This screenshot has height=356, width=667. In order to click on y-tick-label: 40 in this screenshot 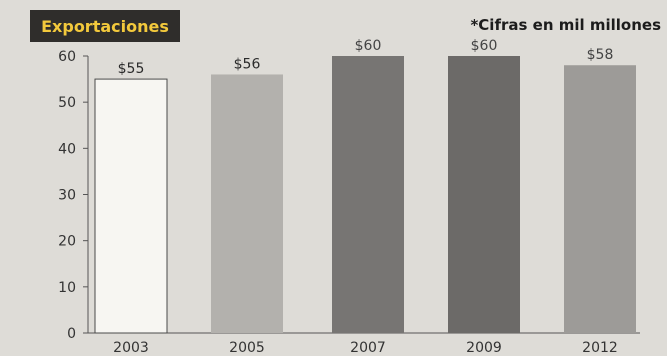, I will do `click(67, 149)`.